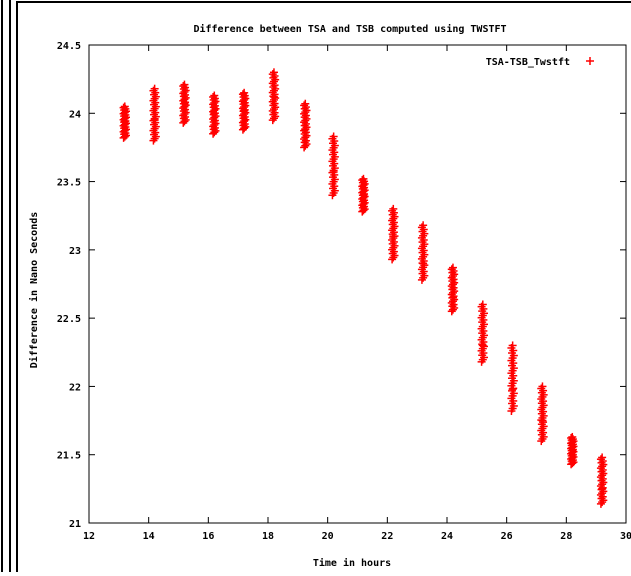 The width and height of the screenshot is (631, 576). Describe the element at coordinates (352, 563) in the screenshot. I see `x-axis-title: Time in hours` at that location.